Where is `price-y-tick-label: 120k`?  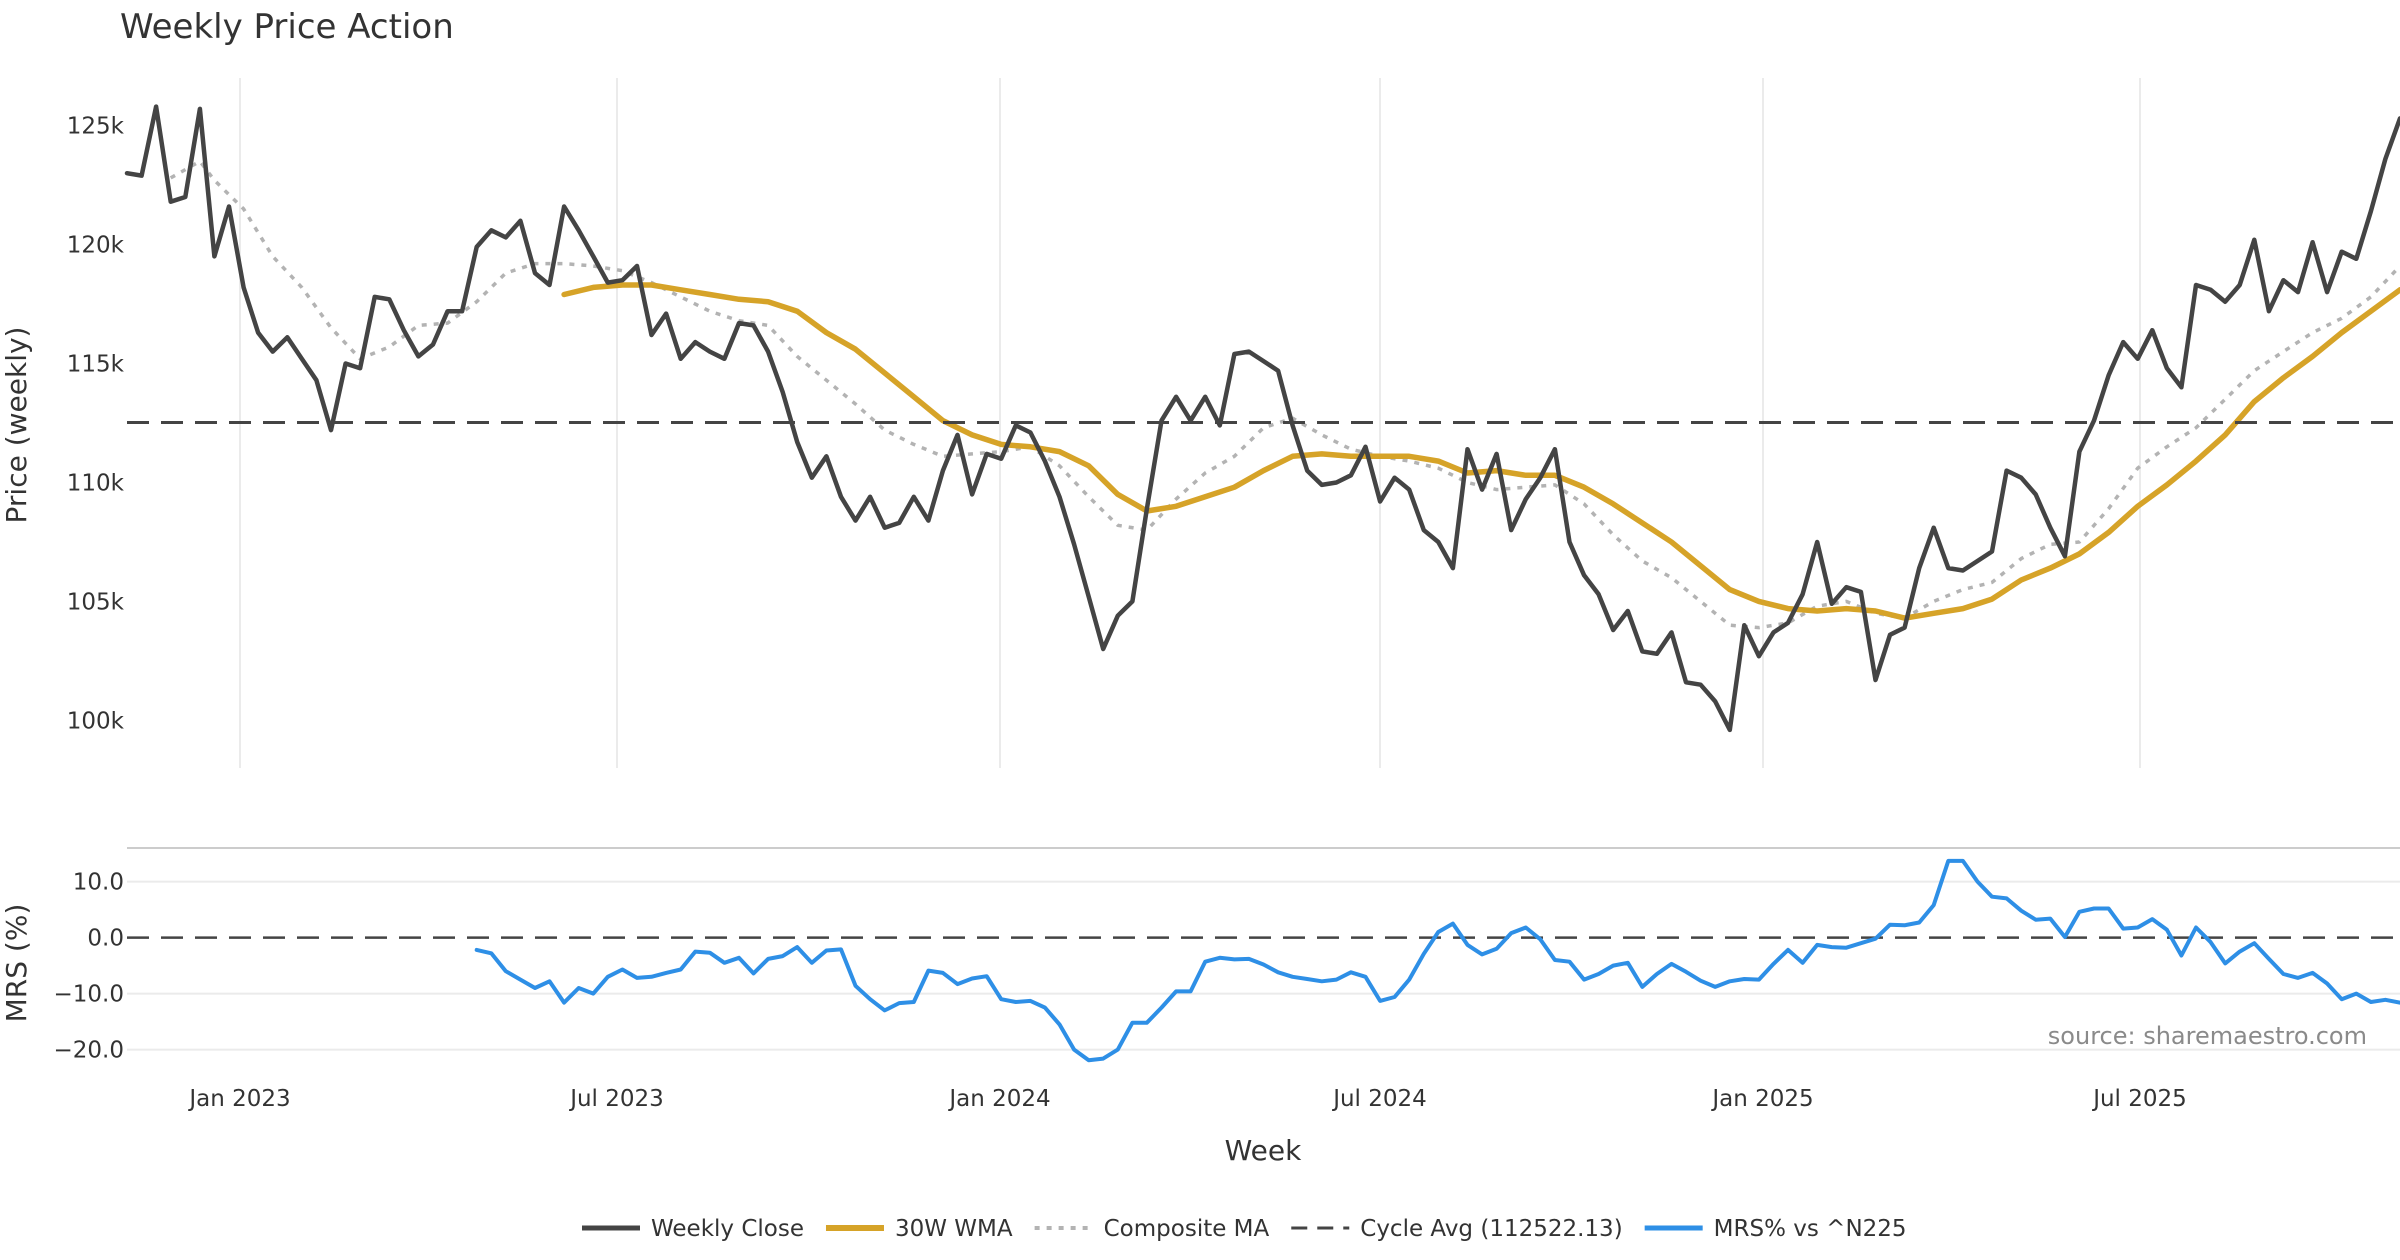
price-y-tick-label: 120k is located at coordinates (96, 246).